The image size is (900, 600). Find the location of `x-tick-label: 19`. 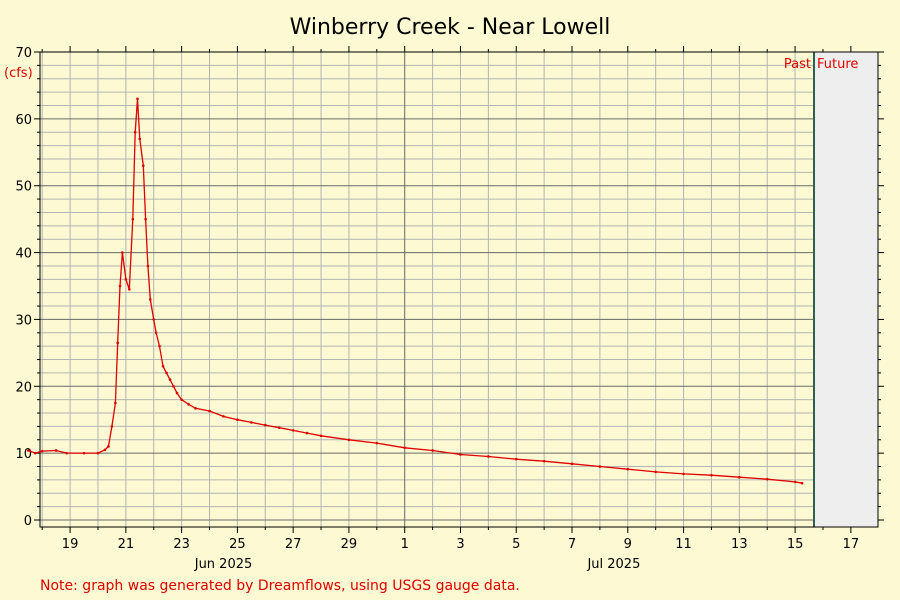

x-tick-label: 19 is located at coordinates (70, 544).